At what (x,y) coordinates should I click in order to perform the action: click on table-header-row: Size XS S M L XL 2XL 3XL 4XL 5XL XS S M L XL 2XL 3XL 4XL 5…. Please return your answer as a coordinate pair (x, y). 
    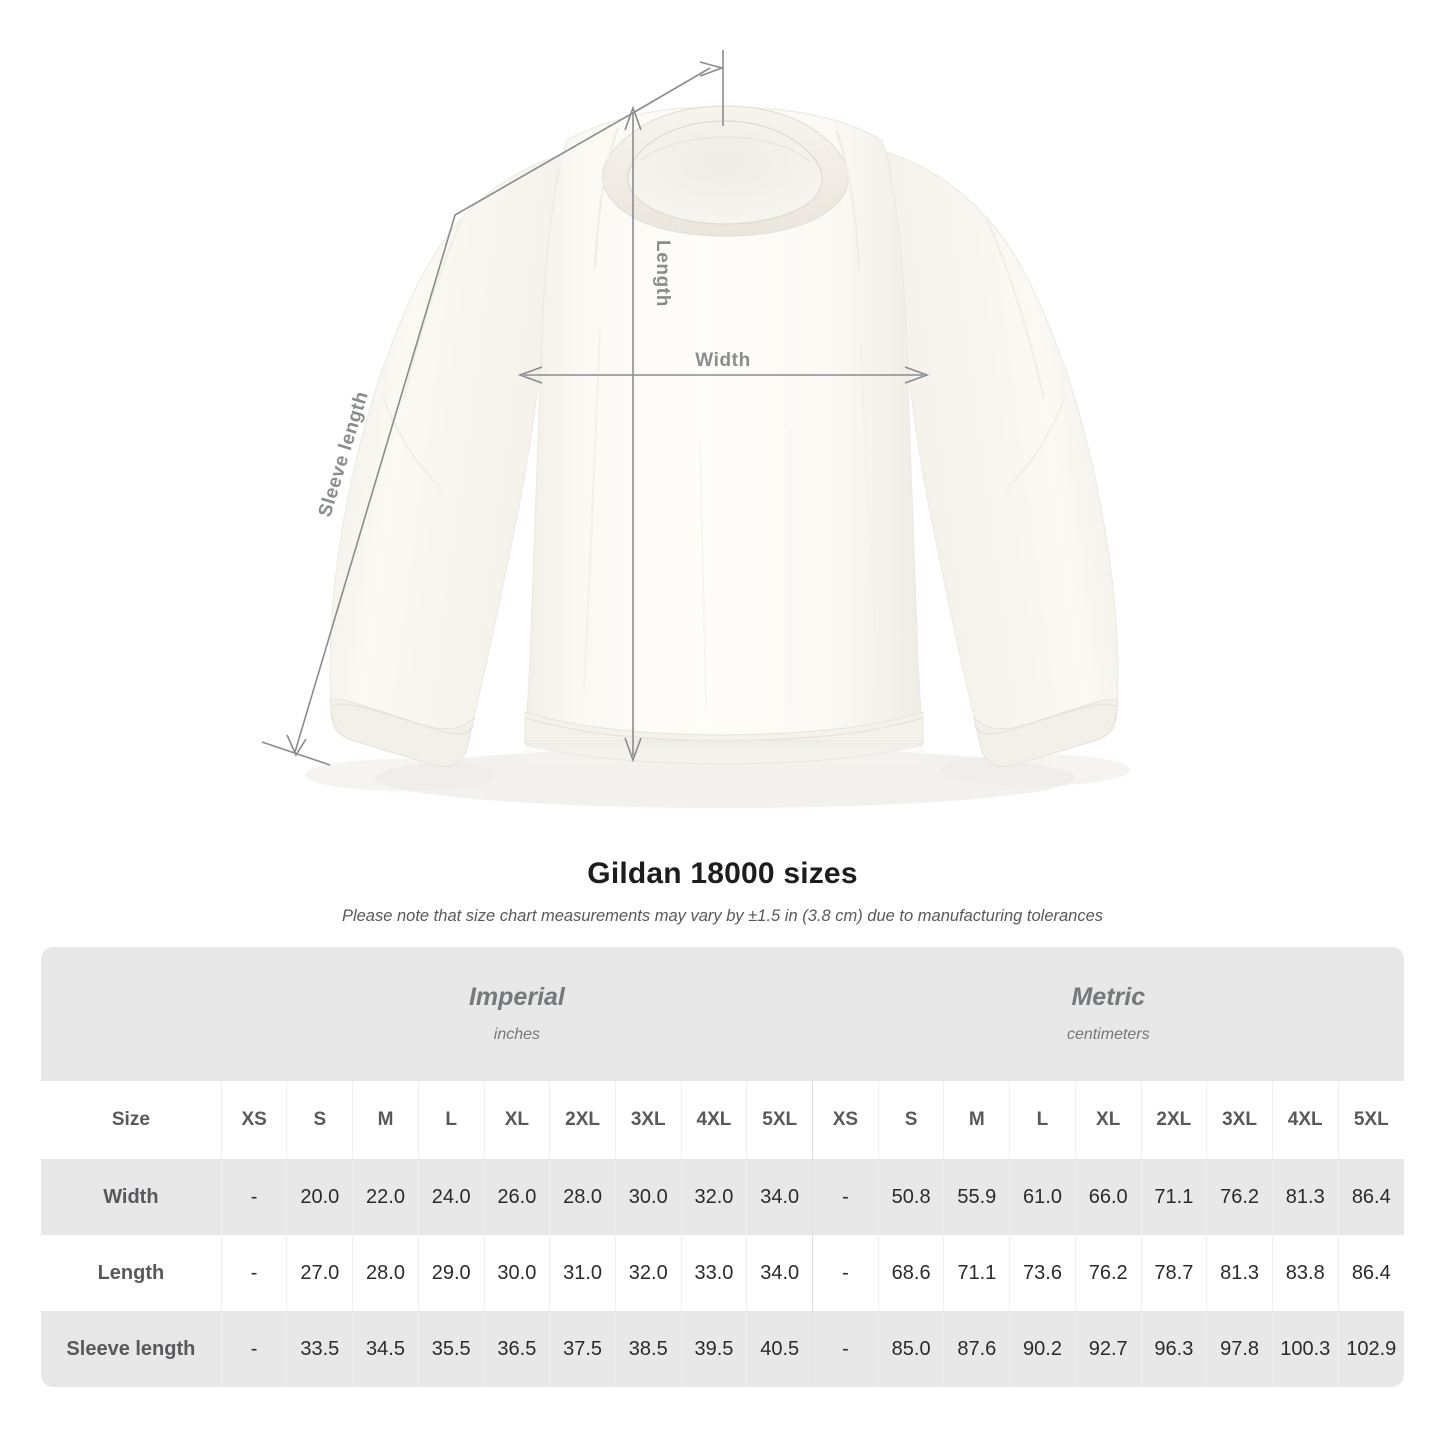
    Looking at the image, I should click on (722, 1120).